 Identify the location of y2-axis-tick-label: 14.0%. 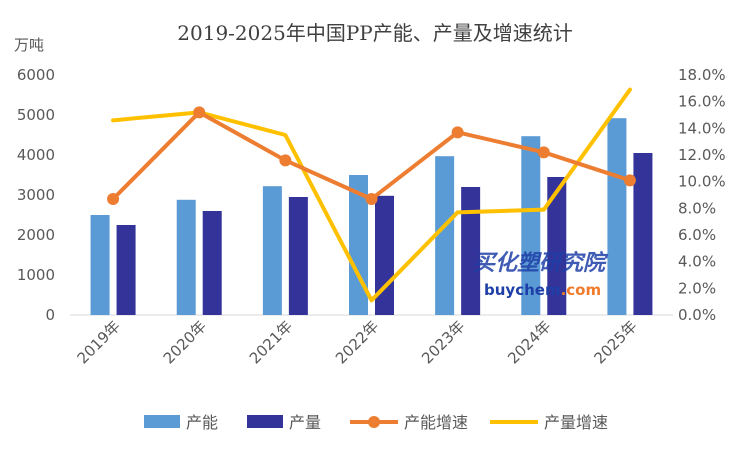
(702, 128).